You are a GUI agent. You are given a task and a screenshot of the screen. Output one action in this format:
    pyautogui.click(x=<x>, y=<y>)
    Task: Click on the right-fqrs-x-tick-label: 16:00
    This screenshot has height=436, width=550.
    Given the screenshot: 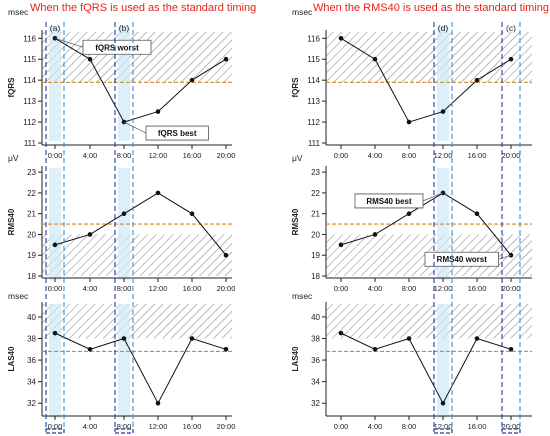 What is the action you would take?
    pyautogui.click(x=477, y=155)
    